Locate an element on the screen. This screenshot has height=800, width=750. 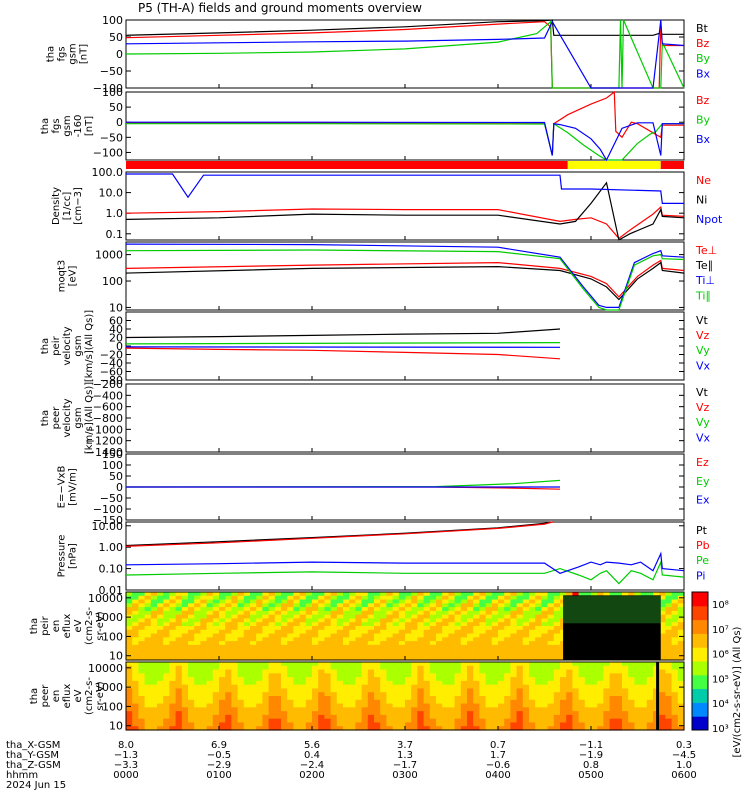
colorbar-label: [eV/(cm2-s-sr-eV)] (All Qs) is located at coordinates (737, 691).